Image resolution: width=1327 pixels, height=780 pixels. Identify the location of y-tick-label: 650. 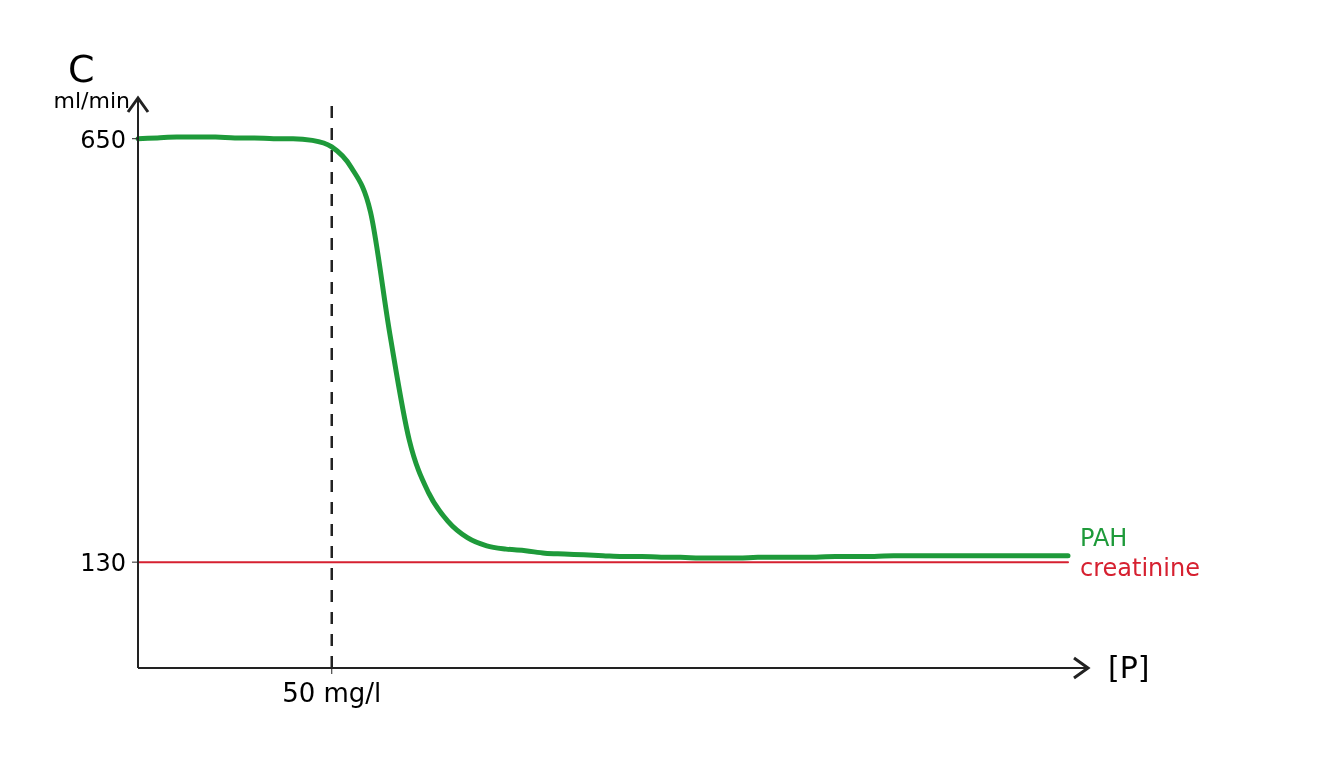
(103, 139).